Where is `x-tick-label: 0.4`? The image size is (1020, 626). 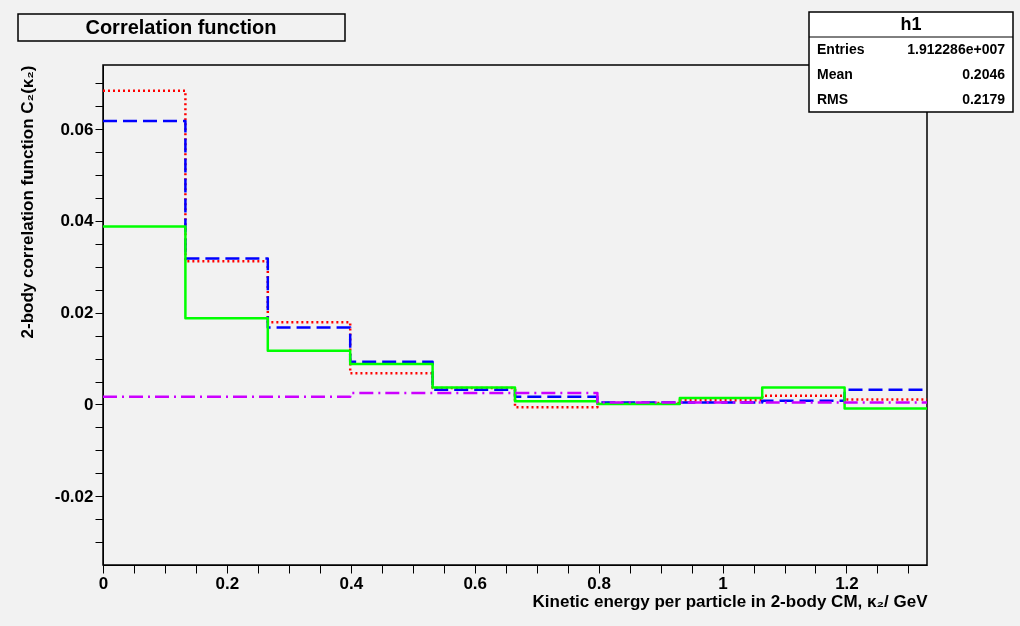
x-tick-label: 0.4 is located at coordinates (351, 583).